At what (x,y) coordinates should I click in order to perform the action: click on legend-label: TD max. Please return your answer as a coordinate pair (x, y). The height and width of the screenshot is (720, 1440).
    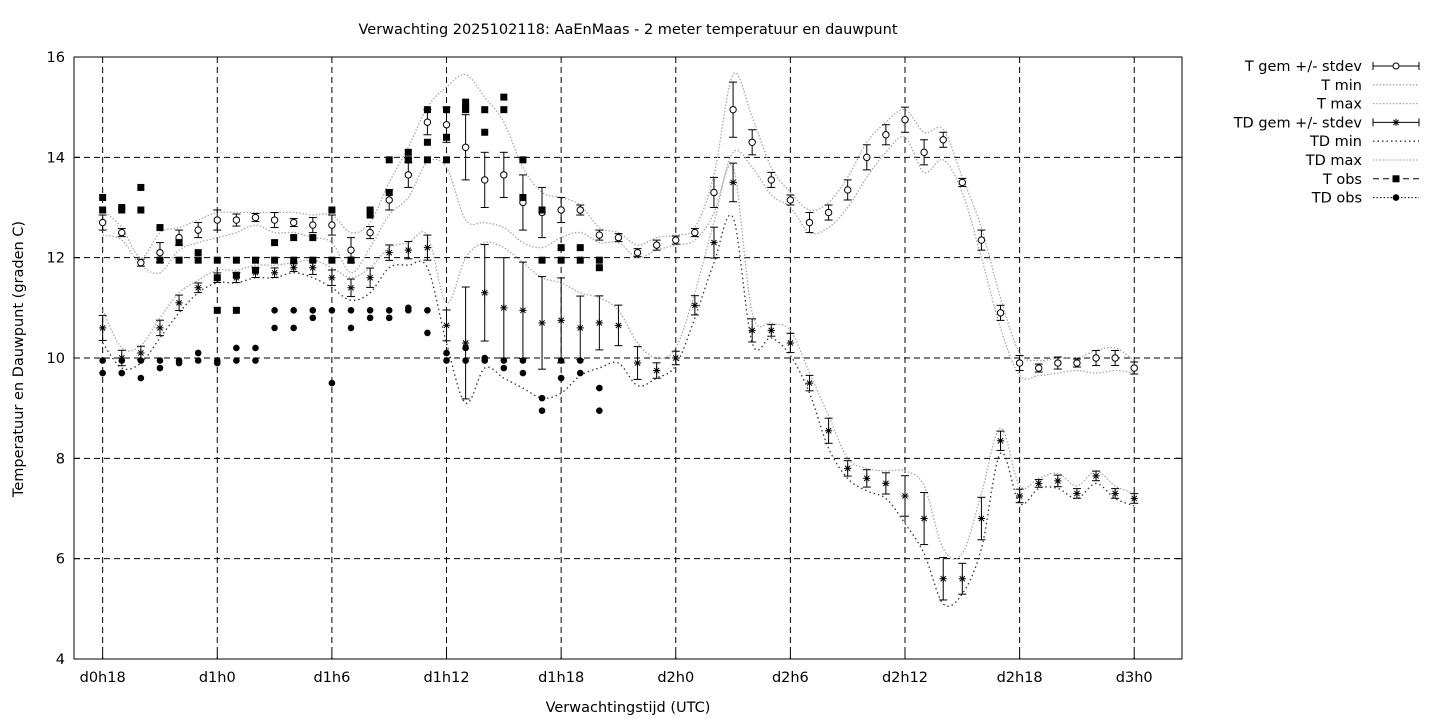
    Looking at the image, I should click on (1334, 161).